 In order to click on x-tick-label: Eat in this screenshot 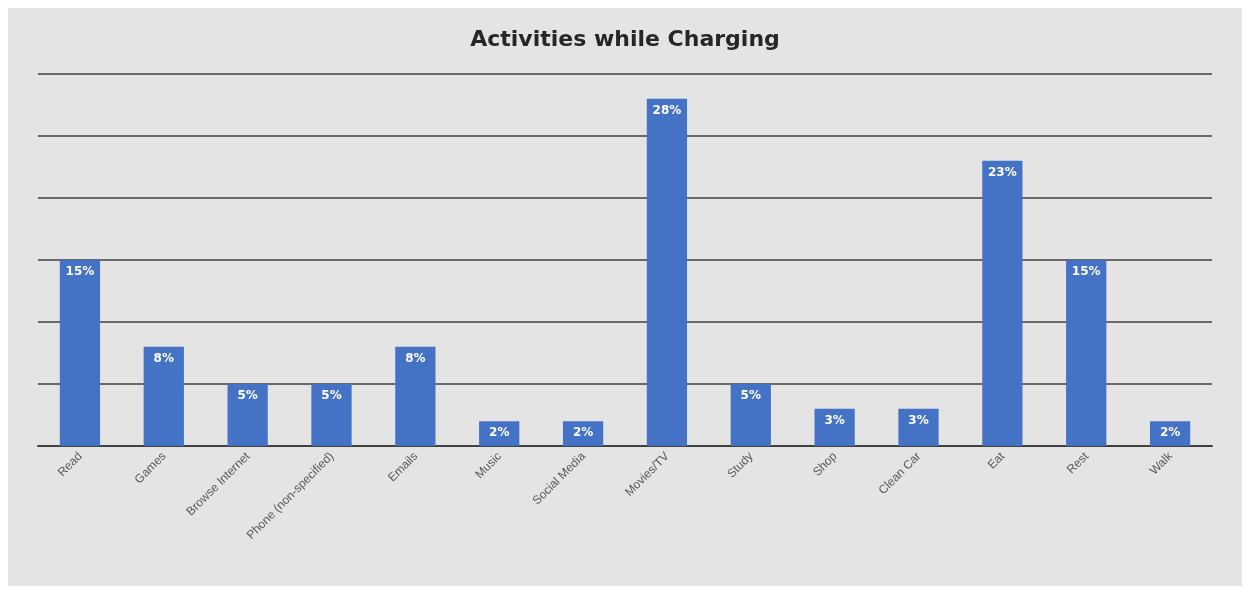, I will do `click(996, 460)`.